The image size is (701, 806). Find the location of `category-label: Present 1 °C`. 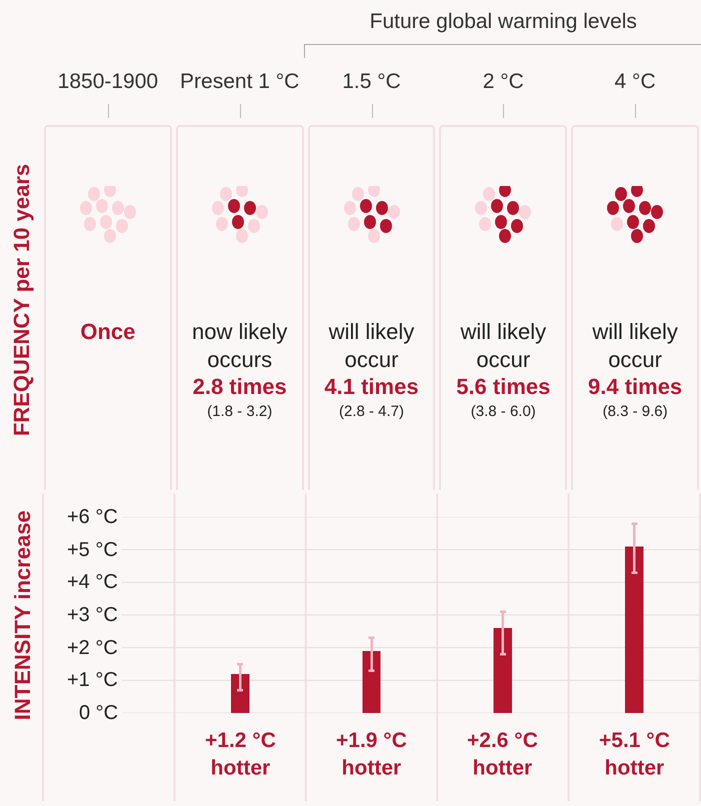

category-label: Present 1 °C is located at coordinates (239, 82).